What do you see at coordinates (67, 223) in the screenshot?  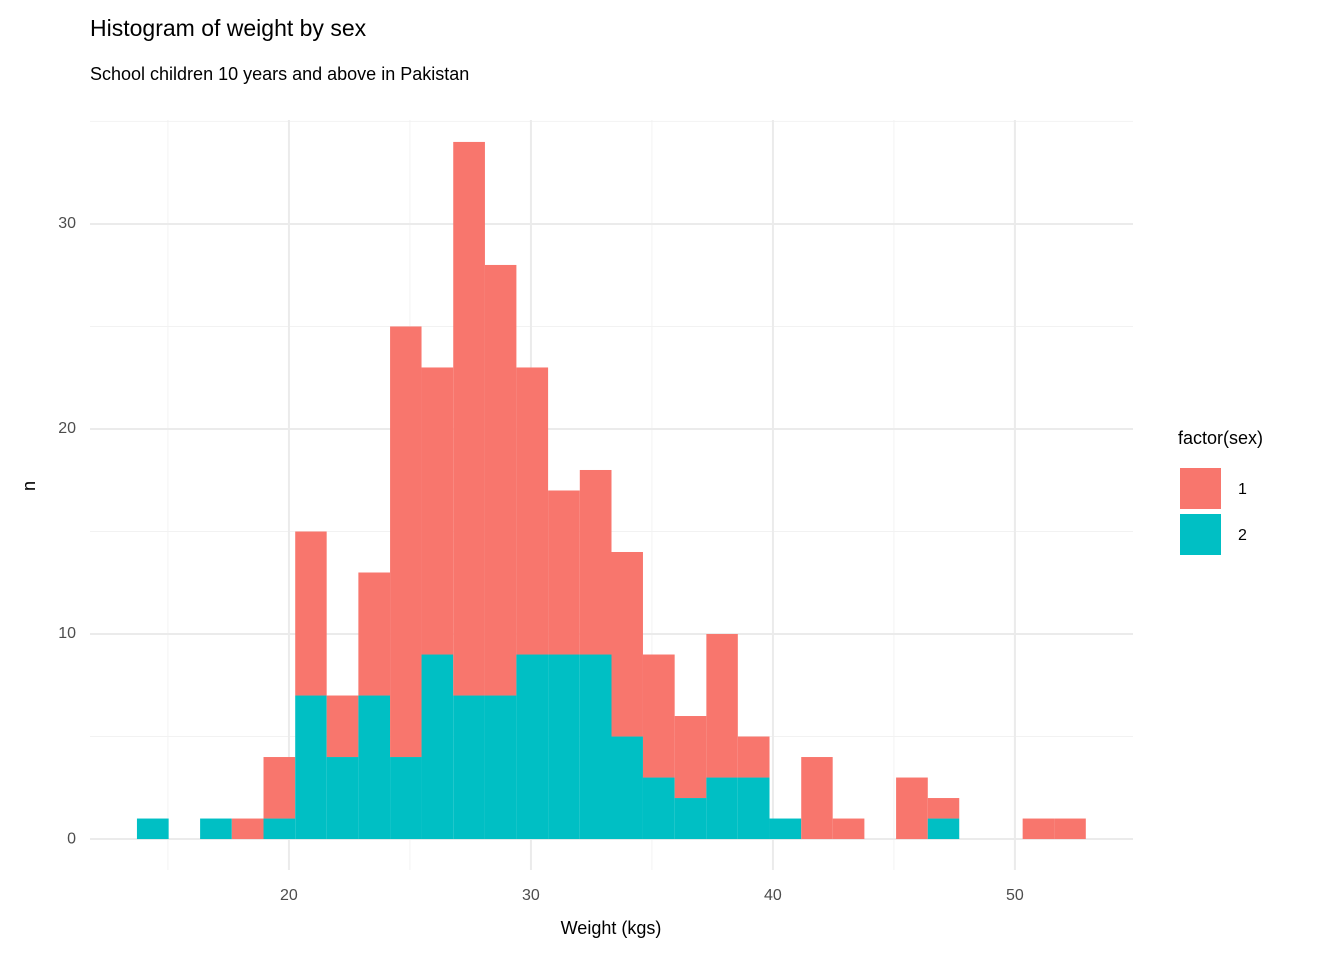 I see `y-tick-label: 30` at bounding box center [67, 223].